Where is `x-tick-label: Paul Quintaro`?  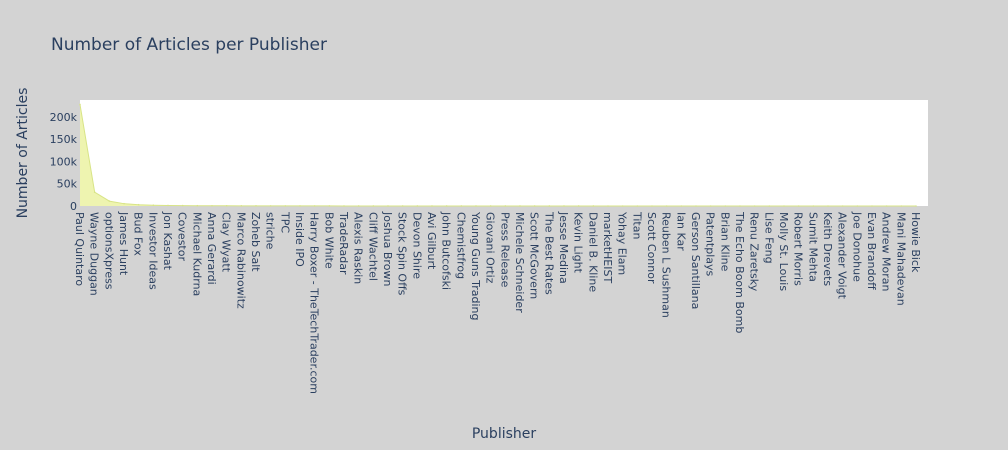
x-tick-label: Paul Quintaro is located at coordinates (79, 249).